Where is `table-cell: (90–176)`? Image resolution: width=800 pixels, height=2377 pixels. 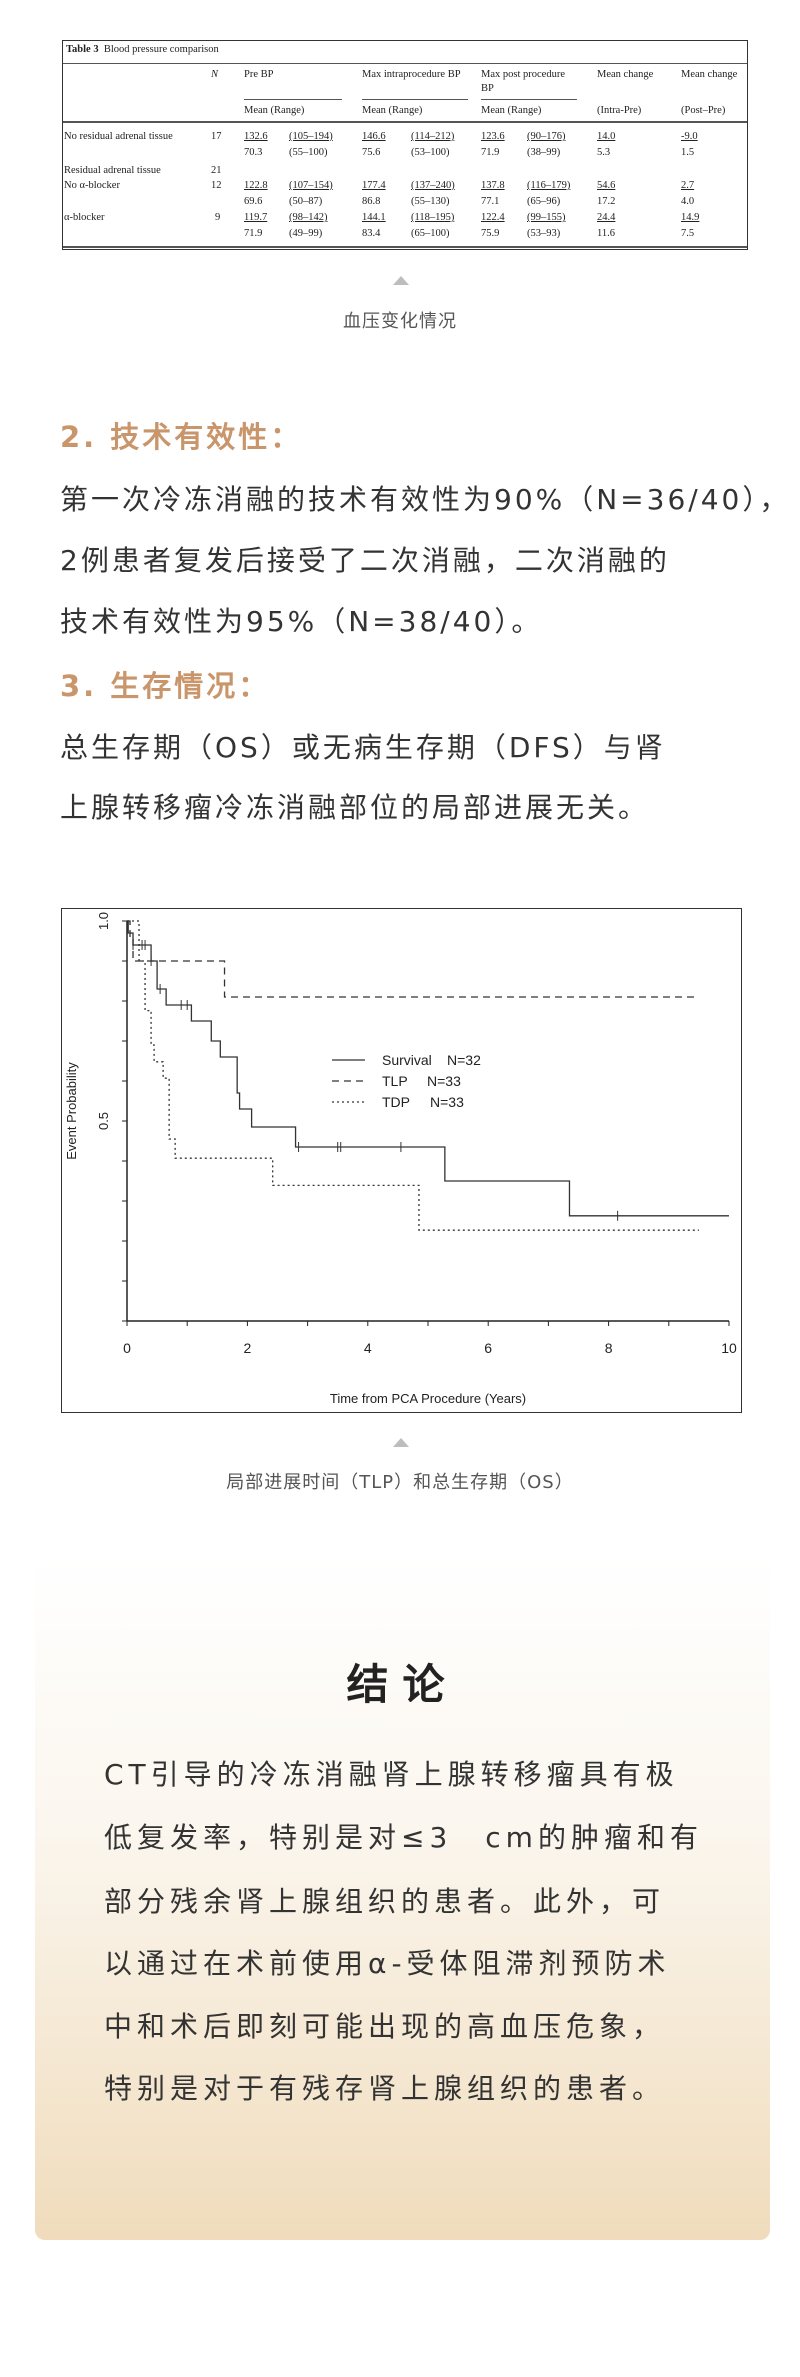 table-cell: (90–176) is located at coordinates (546, 136).